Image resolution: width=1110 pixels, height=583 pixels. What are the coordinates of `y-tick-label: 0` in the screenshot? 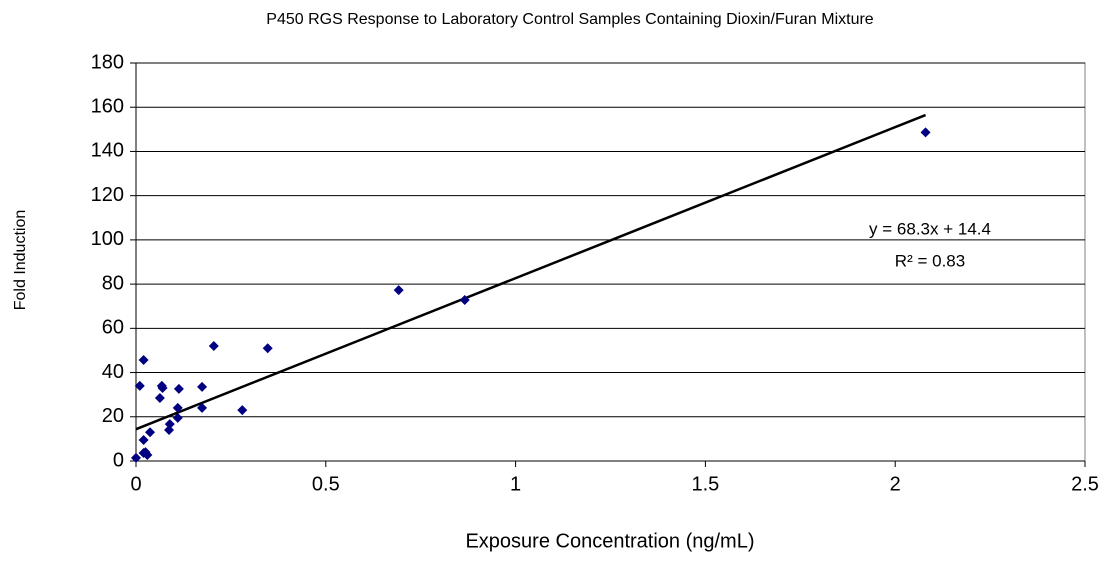 It's located at (118, 460).